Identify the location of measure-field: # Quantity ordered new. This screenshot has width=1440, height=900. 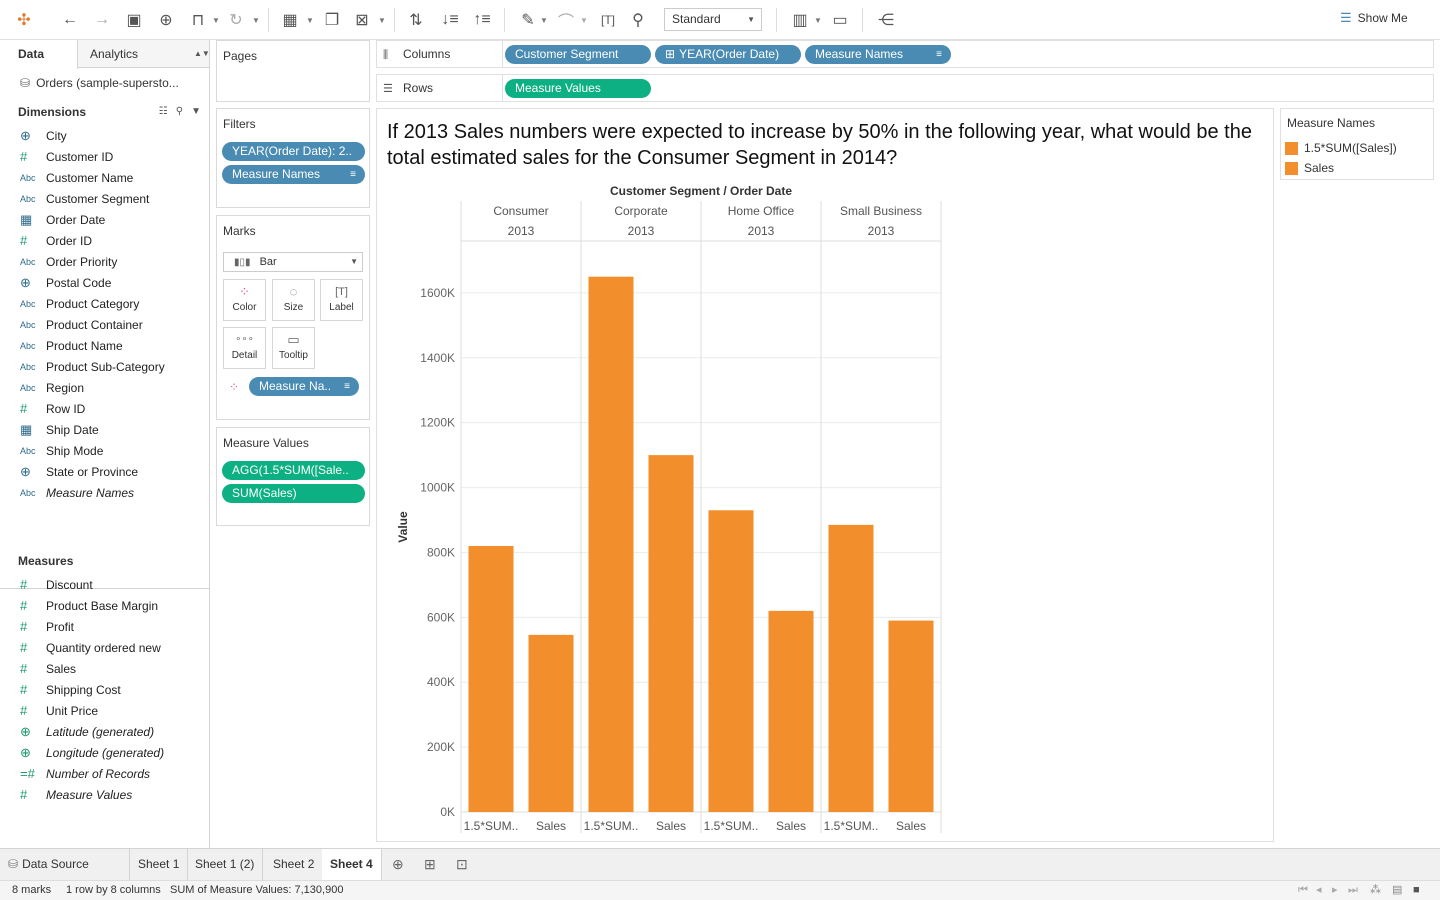
(104, 647).